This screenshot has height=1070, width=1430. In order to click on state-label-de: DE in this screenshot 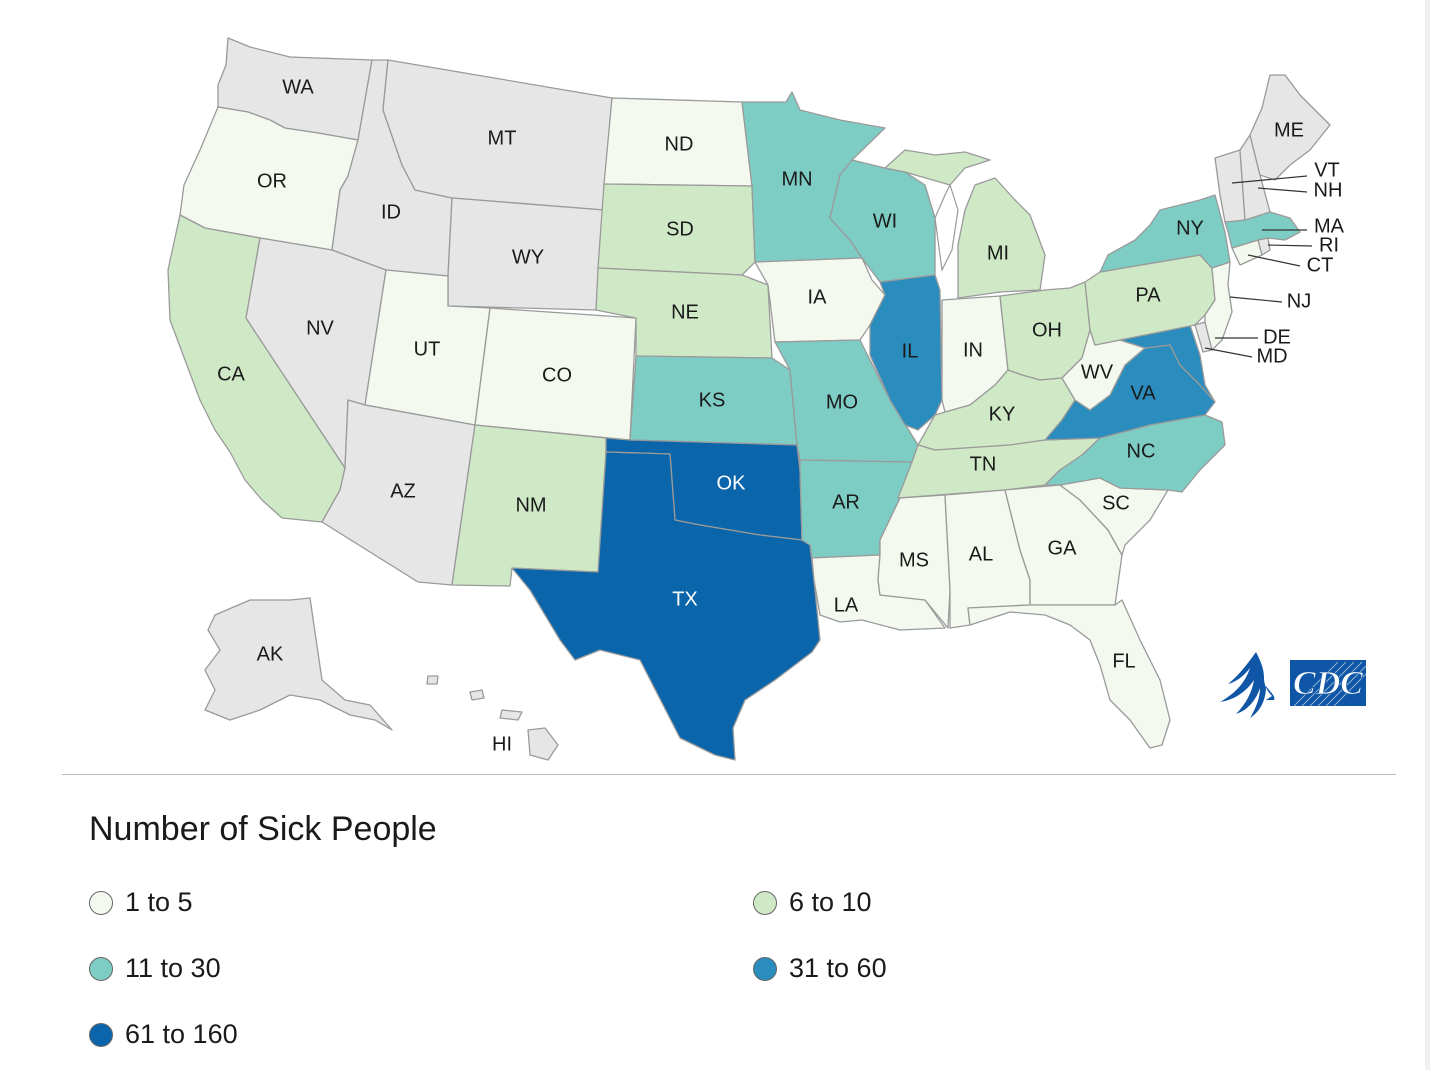, I will do `click(1277, 337)`.